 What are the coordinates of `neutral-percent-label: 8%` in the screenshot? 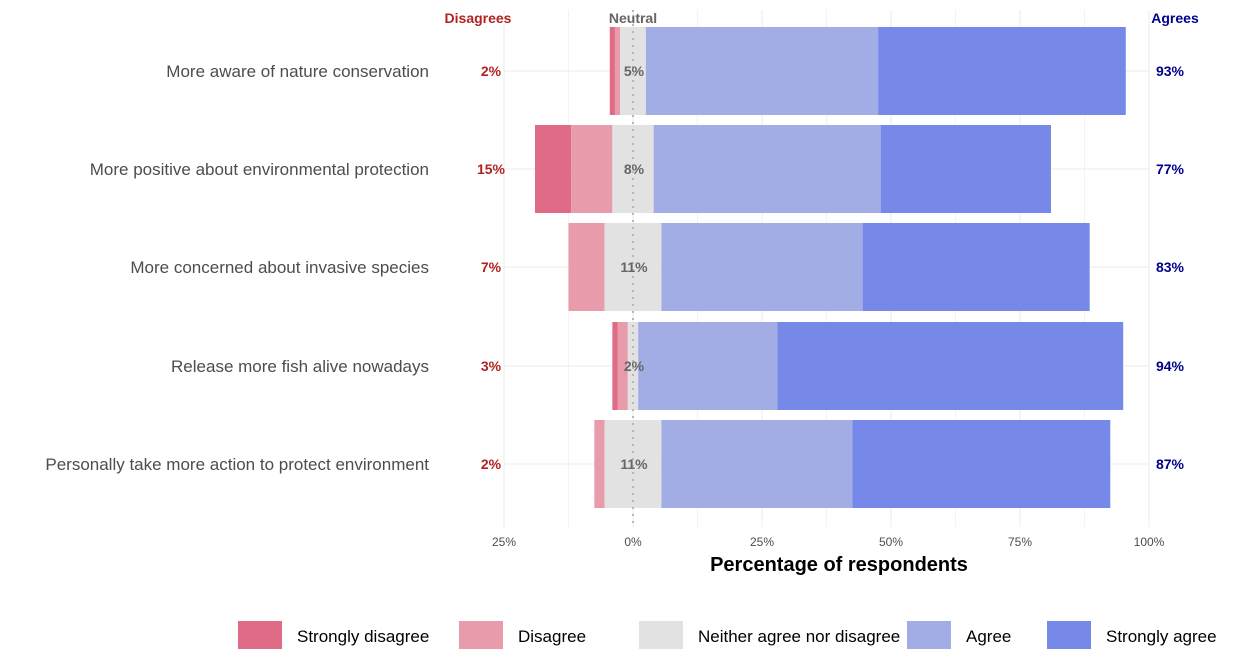 It's located at (634, 169).